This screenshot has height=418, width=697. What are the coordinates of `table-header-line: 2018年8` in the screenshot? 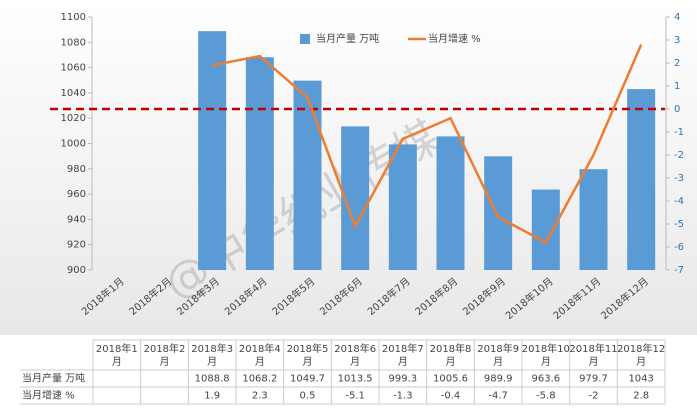 It's located at (451, 348).